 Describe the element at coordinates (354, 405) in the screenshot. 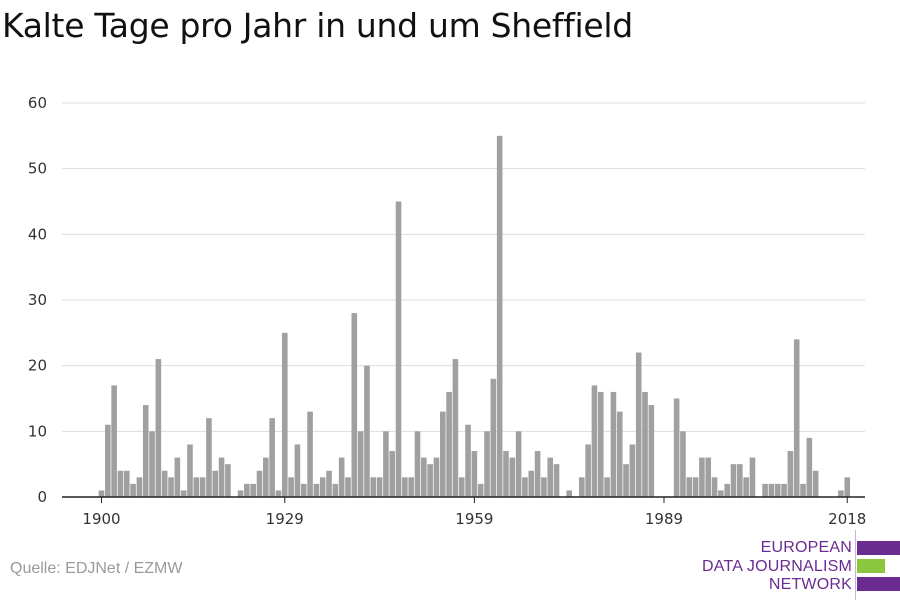

I see `bar-1940` at that location.